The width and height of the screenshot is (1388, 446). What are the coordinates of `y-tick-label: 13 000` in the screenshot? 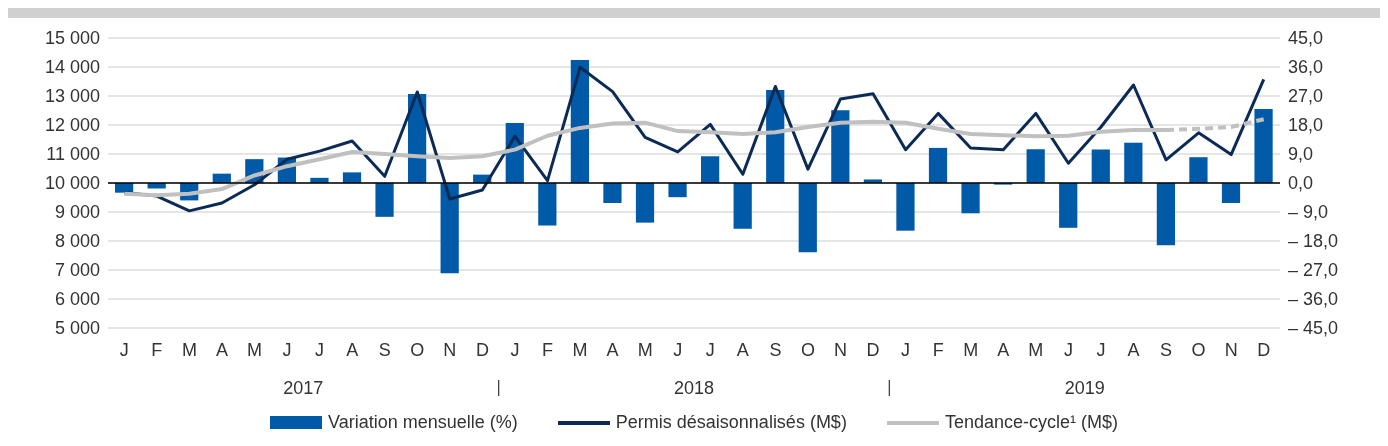 It's located at (72, 96).